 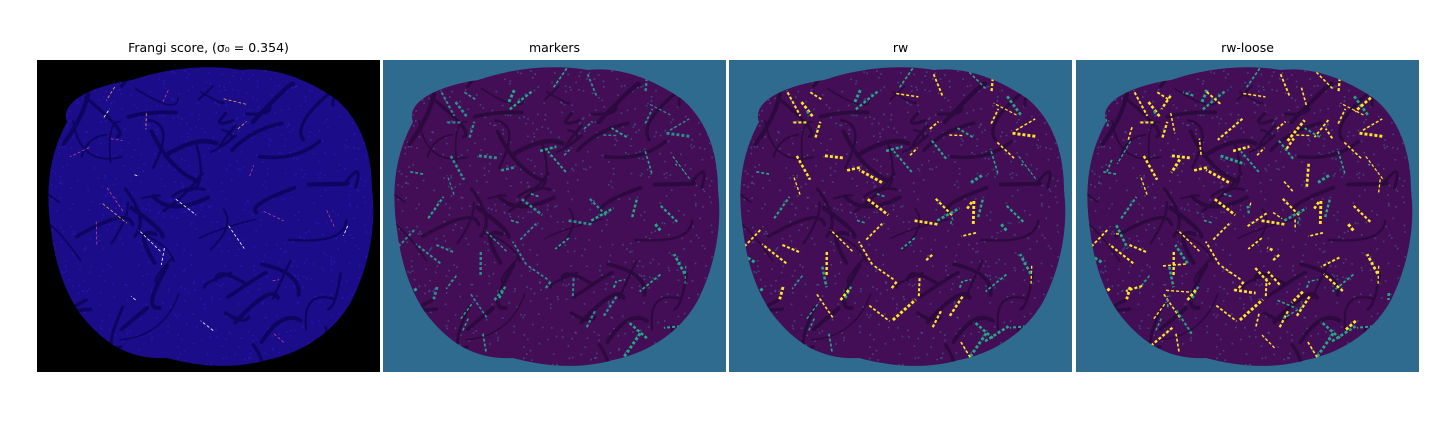 What do you see at coordinates (900, 47) in the screenshot?
I see `panel-title-rw: rw` at bounding box center [900, 47].